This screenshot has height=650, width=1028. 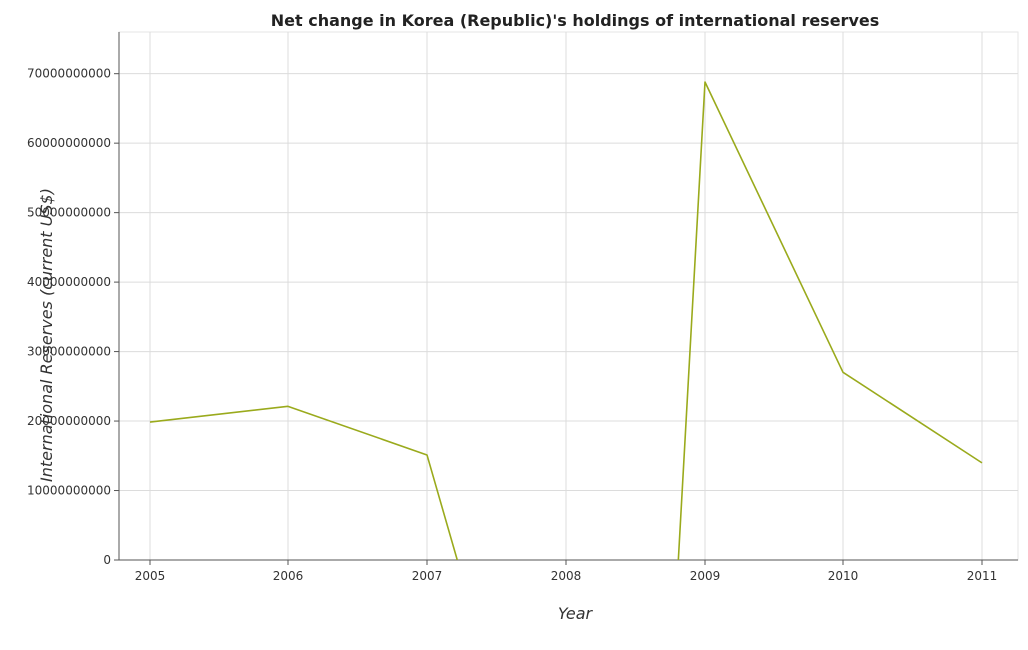 I want to click on x-tick-label: 2006, so click(x=288, y=576).